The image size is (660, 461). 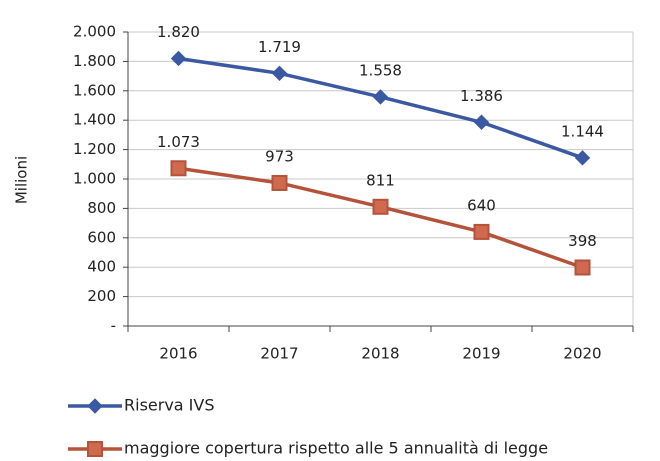 What do you see at coordinates (481, 354) in the screenshot?
I see `x-tick-label: 2019` at bounding box center [481, 354].